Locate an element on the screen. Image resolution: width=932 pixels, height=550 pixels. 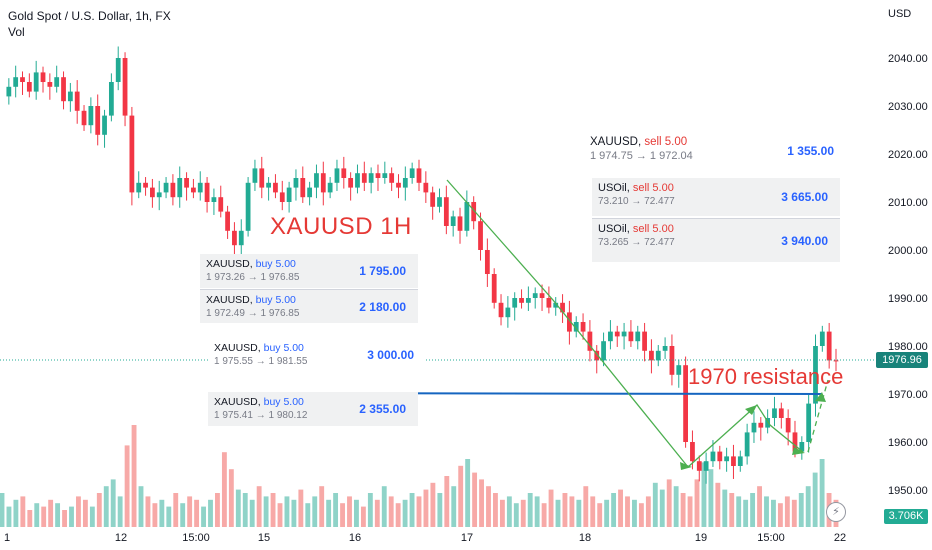
trendline-down is located at coordinates (567, 323).